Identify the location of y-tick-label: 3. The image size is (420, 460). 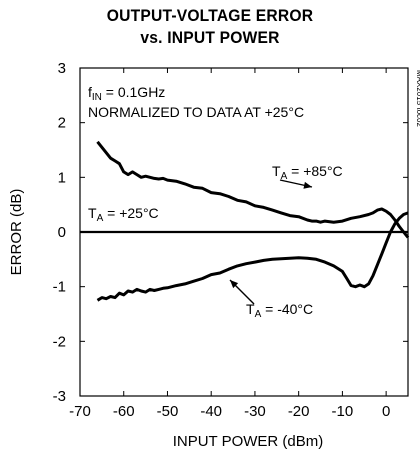
(62, 68).